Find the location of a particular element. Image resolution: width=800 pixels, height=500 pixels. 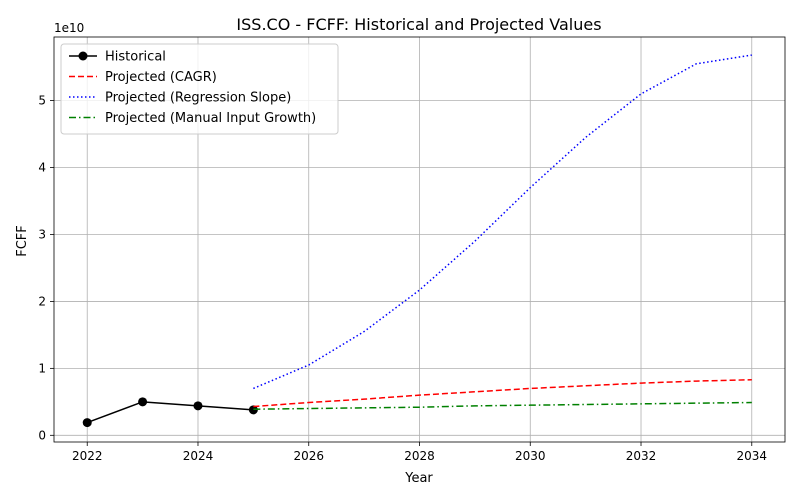

legend-entry: Historical is located at coordinates (117, 57).